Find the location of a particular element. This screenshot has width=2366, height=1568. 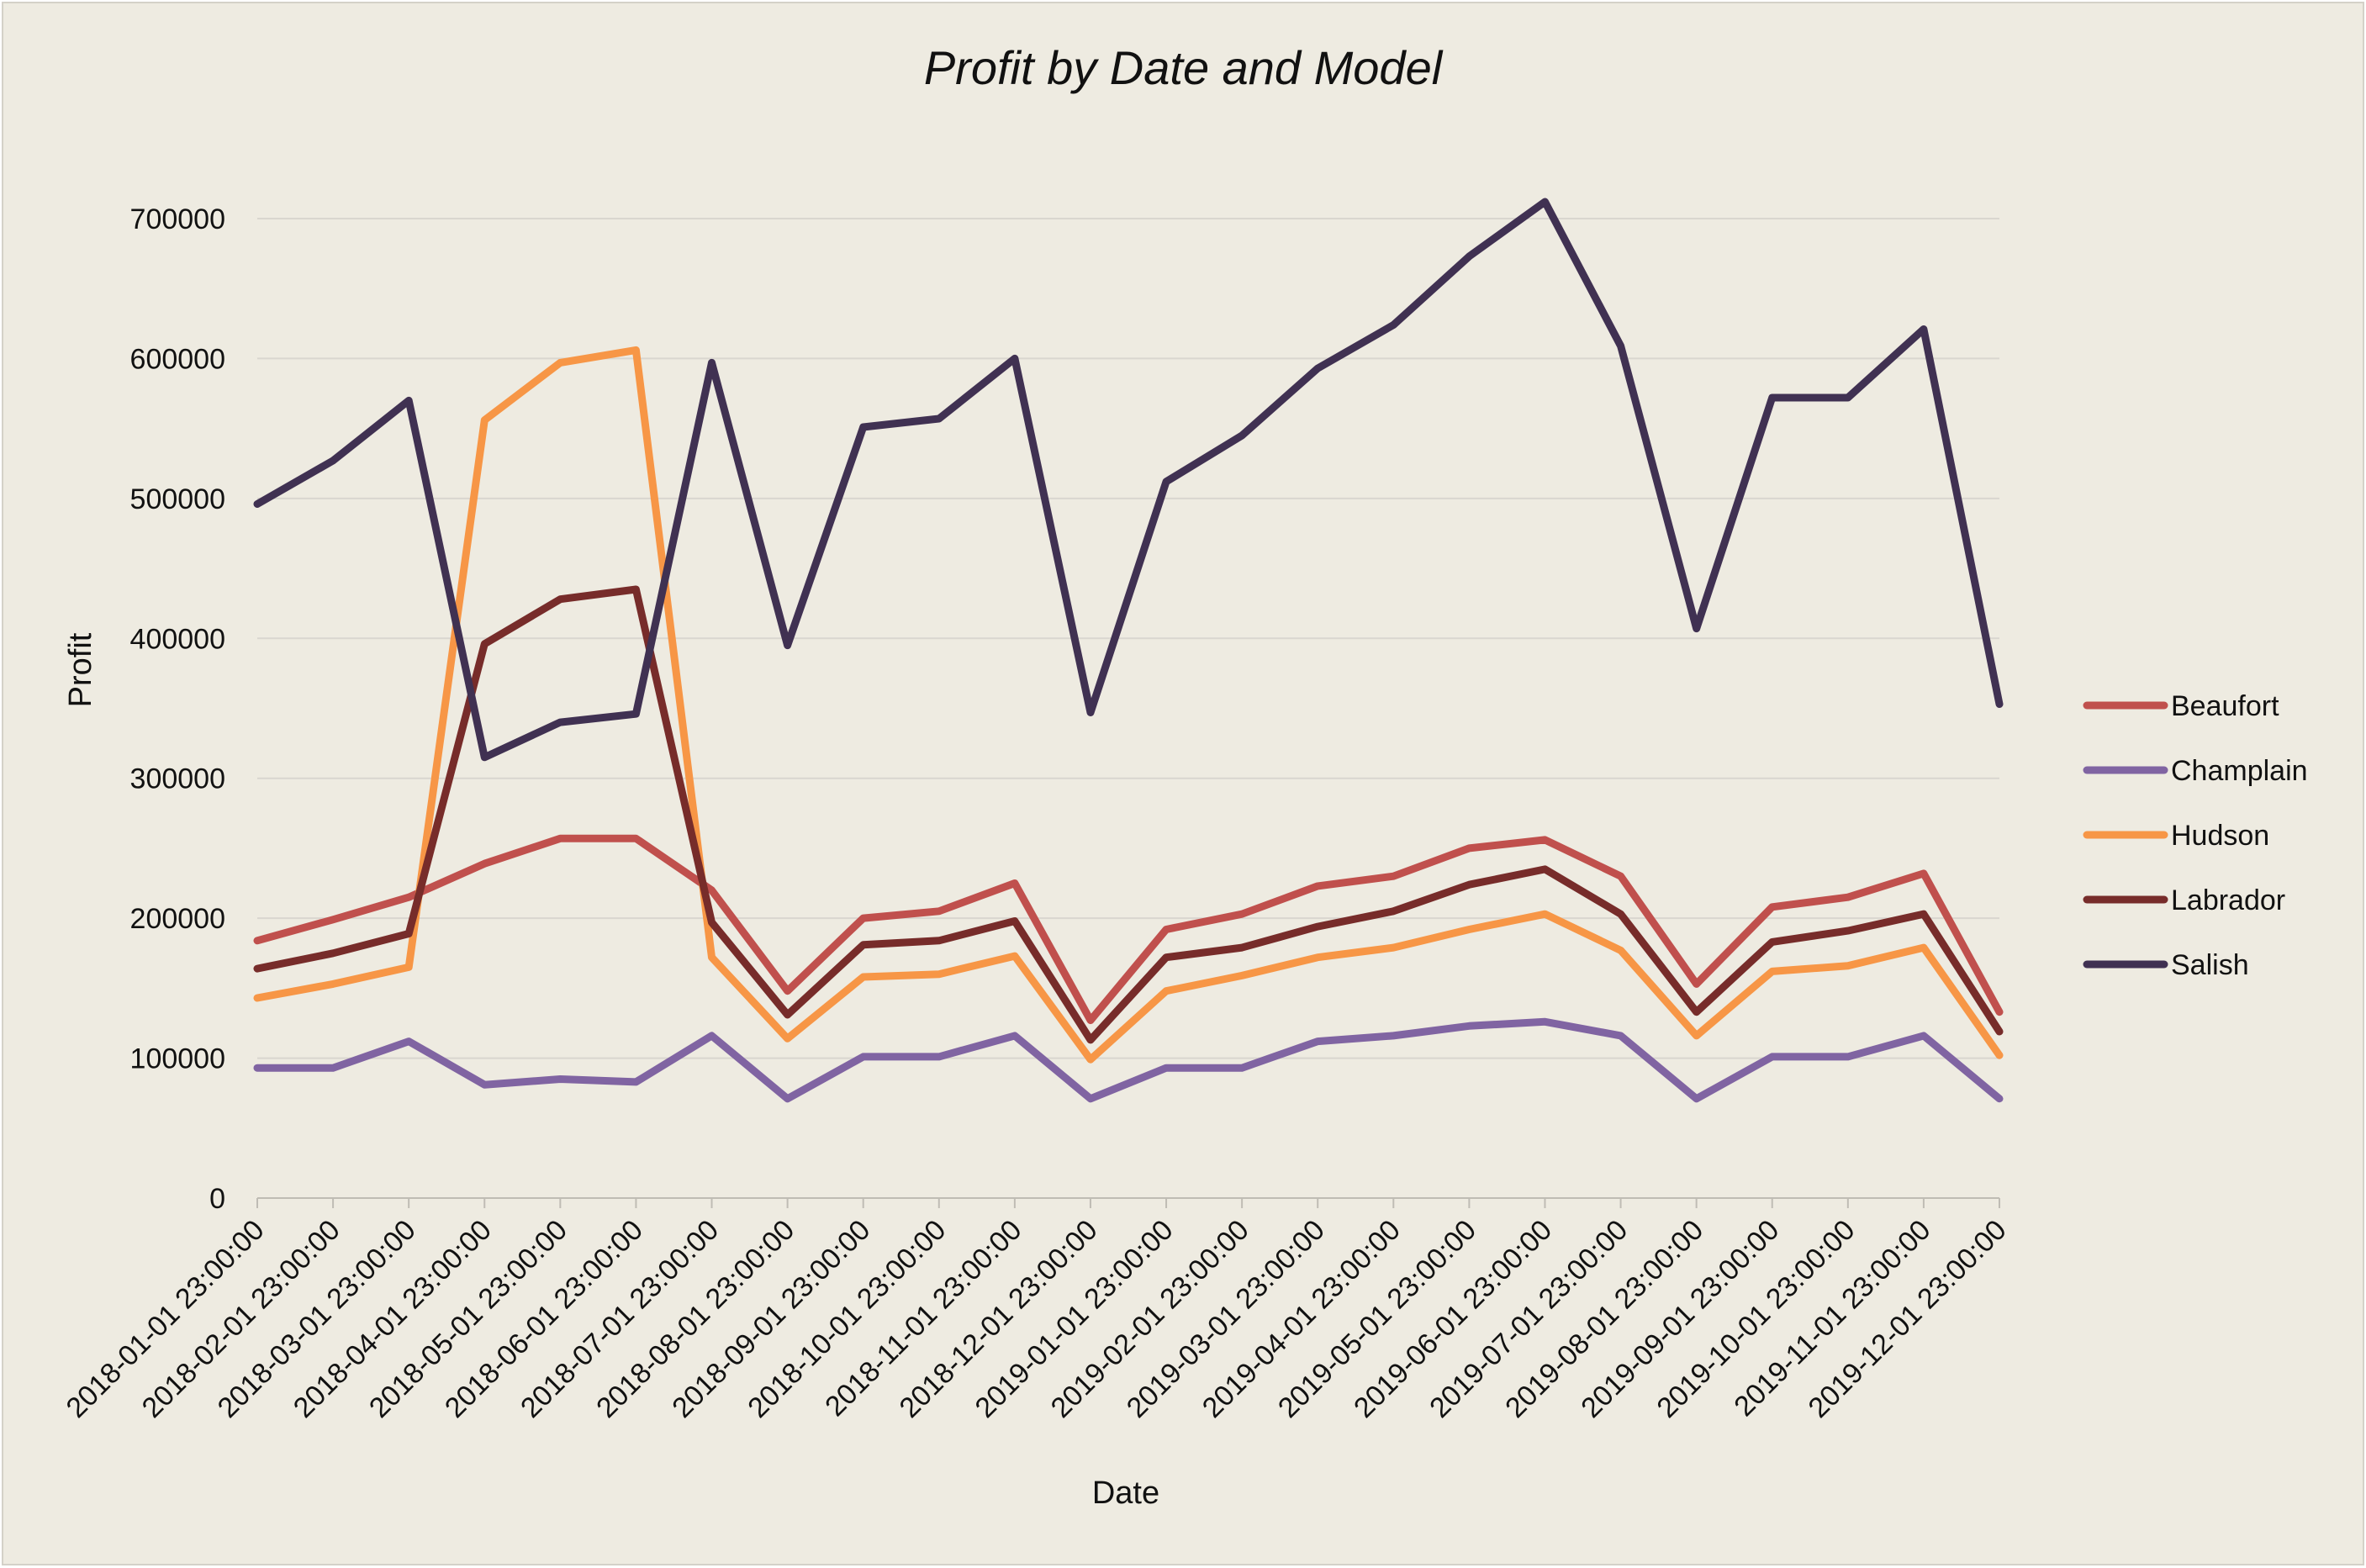

series-line-champlain is located at coordinates (1128, 1060).